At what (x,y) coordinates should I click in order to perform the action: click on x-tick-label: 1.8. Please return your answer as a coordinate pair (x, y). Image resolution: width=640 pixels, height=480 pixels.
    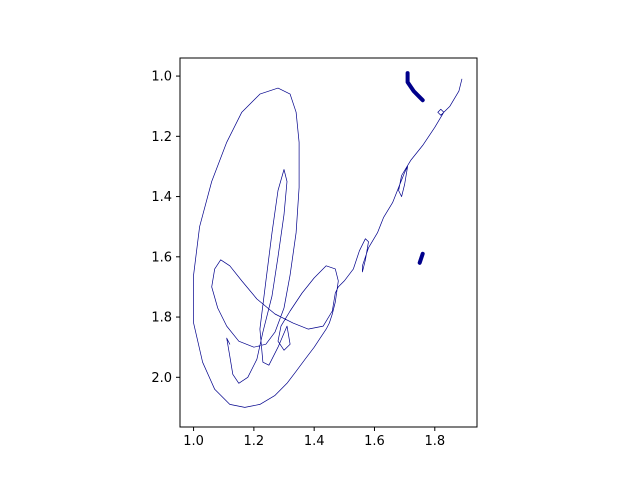
    Looking at the image, I should click on (434, 441).